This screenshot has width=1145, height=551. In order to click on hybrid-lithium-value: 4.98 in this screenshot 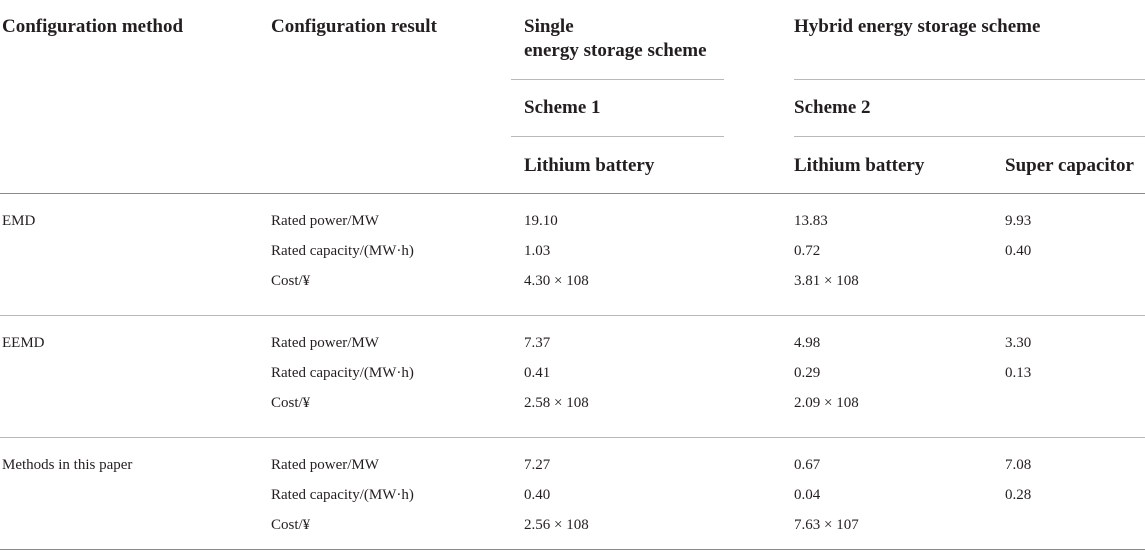, I will do `click(807, 343)`.